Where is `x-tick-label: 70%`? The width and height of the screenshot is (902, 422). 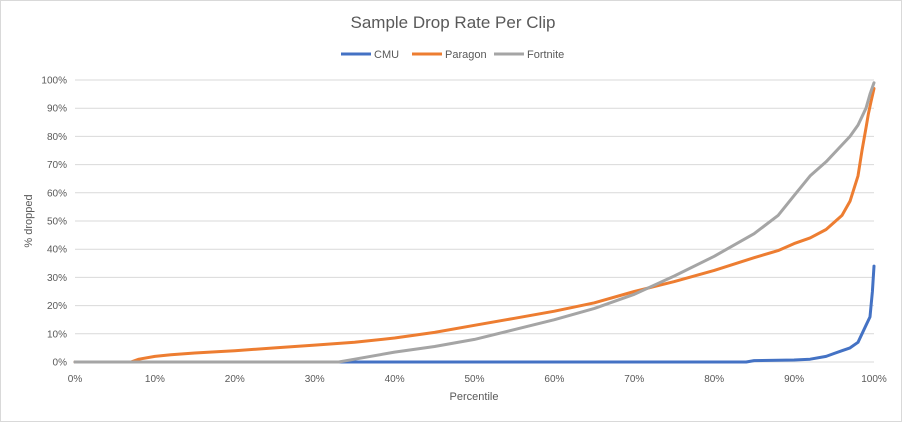
x-tick-label: 70% is located at coordinates (634, 379).